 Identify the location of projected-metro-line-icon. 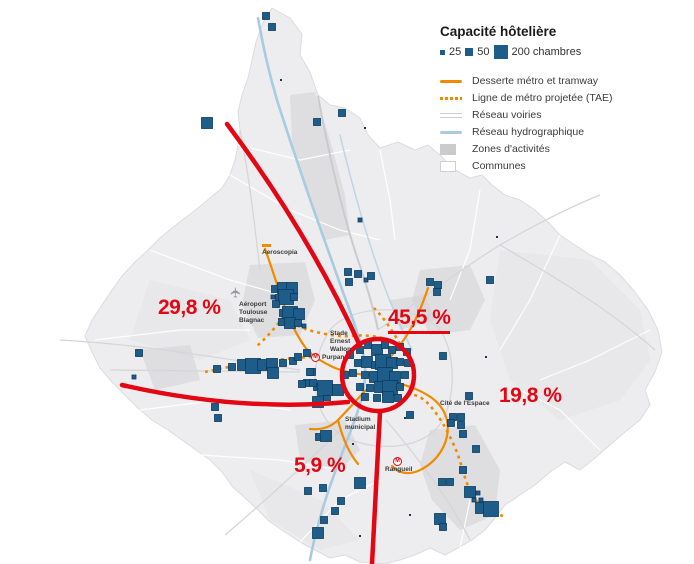
(451, 98).